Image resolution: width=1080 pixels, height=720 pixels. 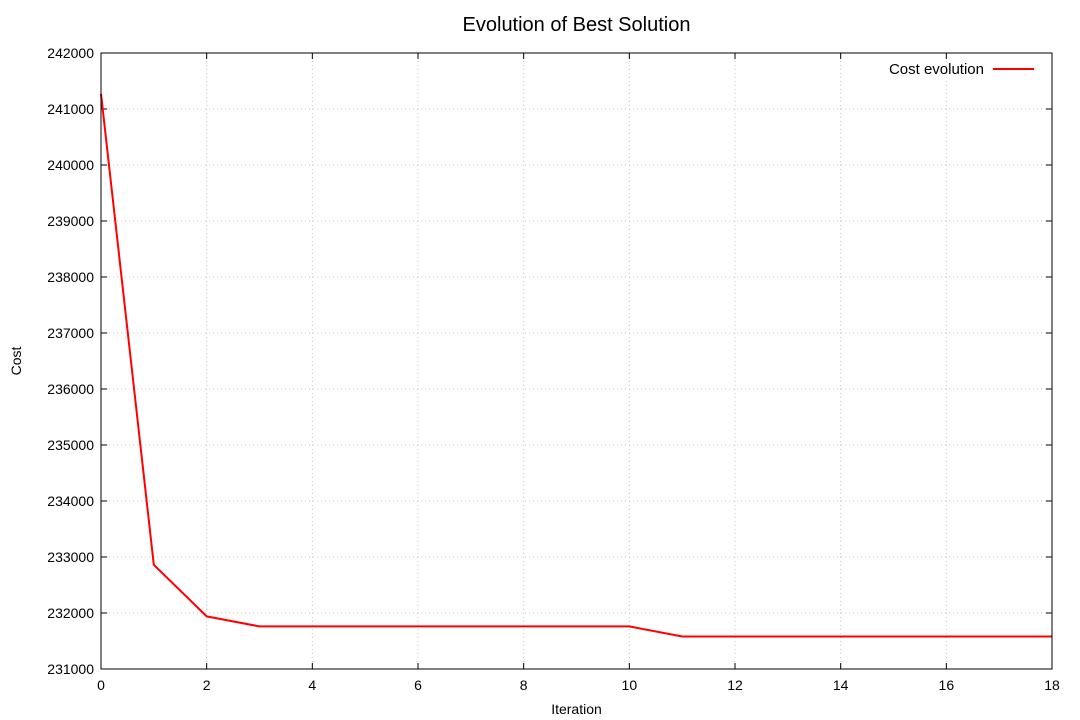 I want to click on y-tick-label: 232000, so click(x=70, y=613).